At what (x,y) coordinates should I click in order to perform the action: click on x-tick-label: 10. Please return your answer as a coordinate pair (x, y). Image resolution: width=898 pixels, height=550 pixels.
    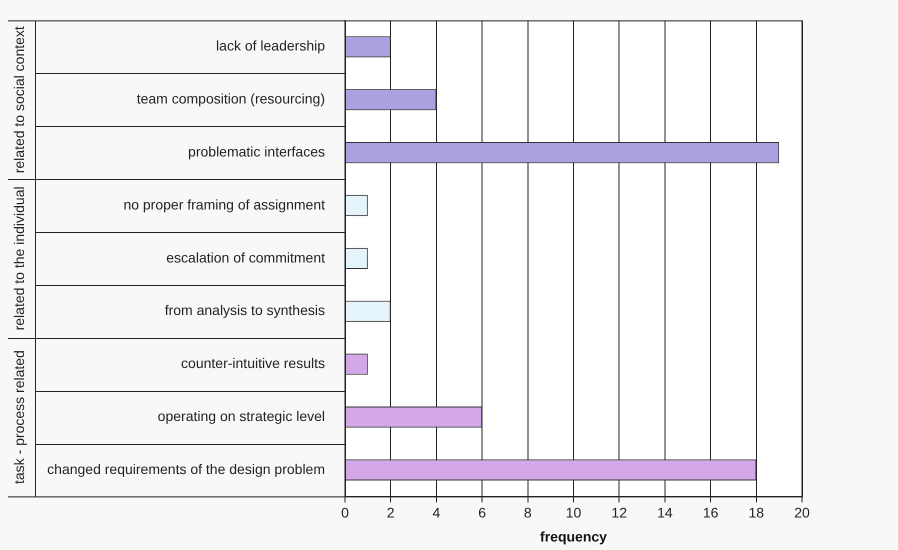
    Looking at the image, I should click on (574, 512).